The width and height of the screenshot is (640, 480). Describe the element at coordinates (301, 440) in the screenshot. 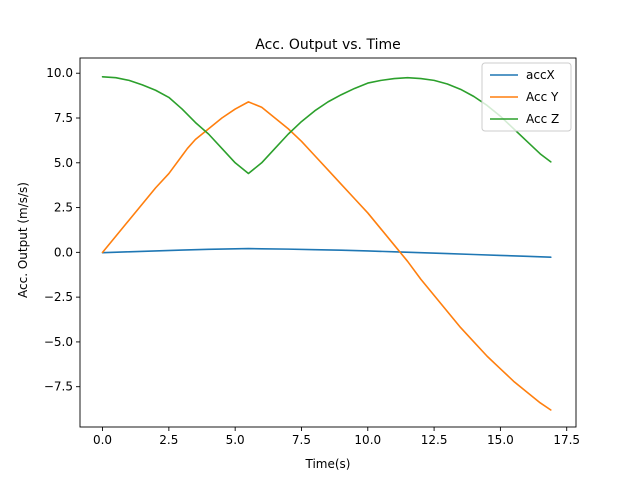

I see `x-tick-label: 7.5` at that location.